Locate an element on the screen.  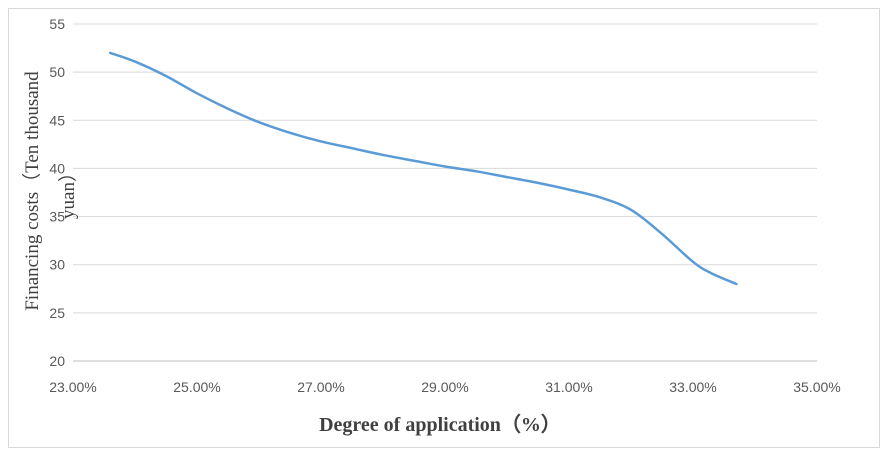
x-tick-label: 27.00% is located at coordinates (320, 387).